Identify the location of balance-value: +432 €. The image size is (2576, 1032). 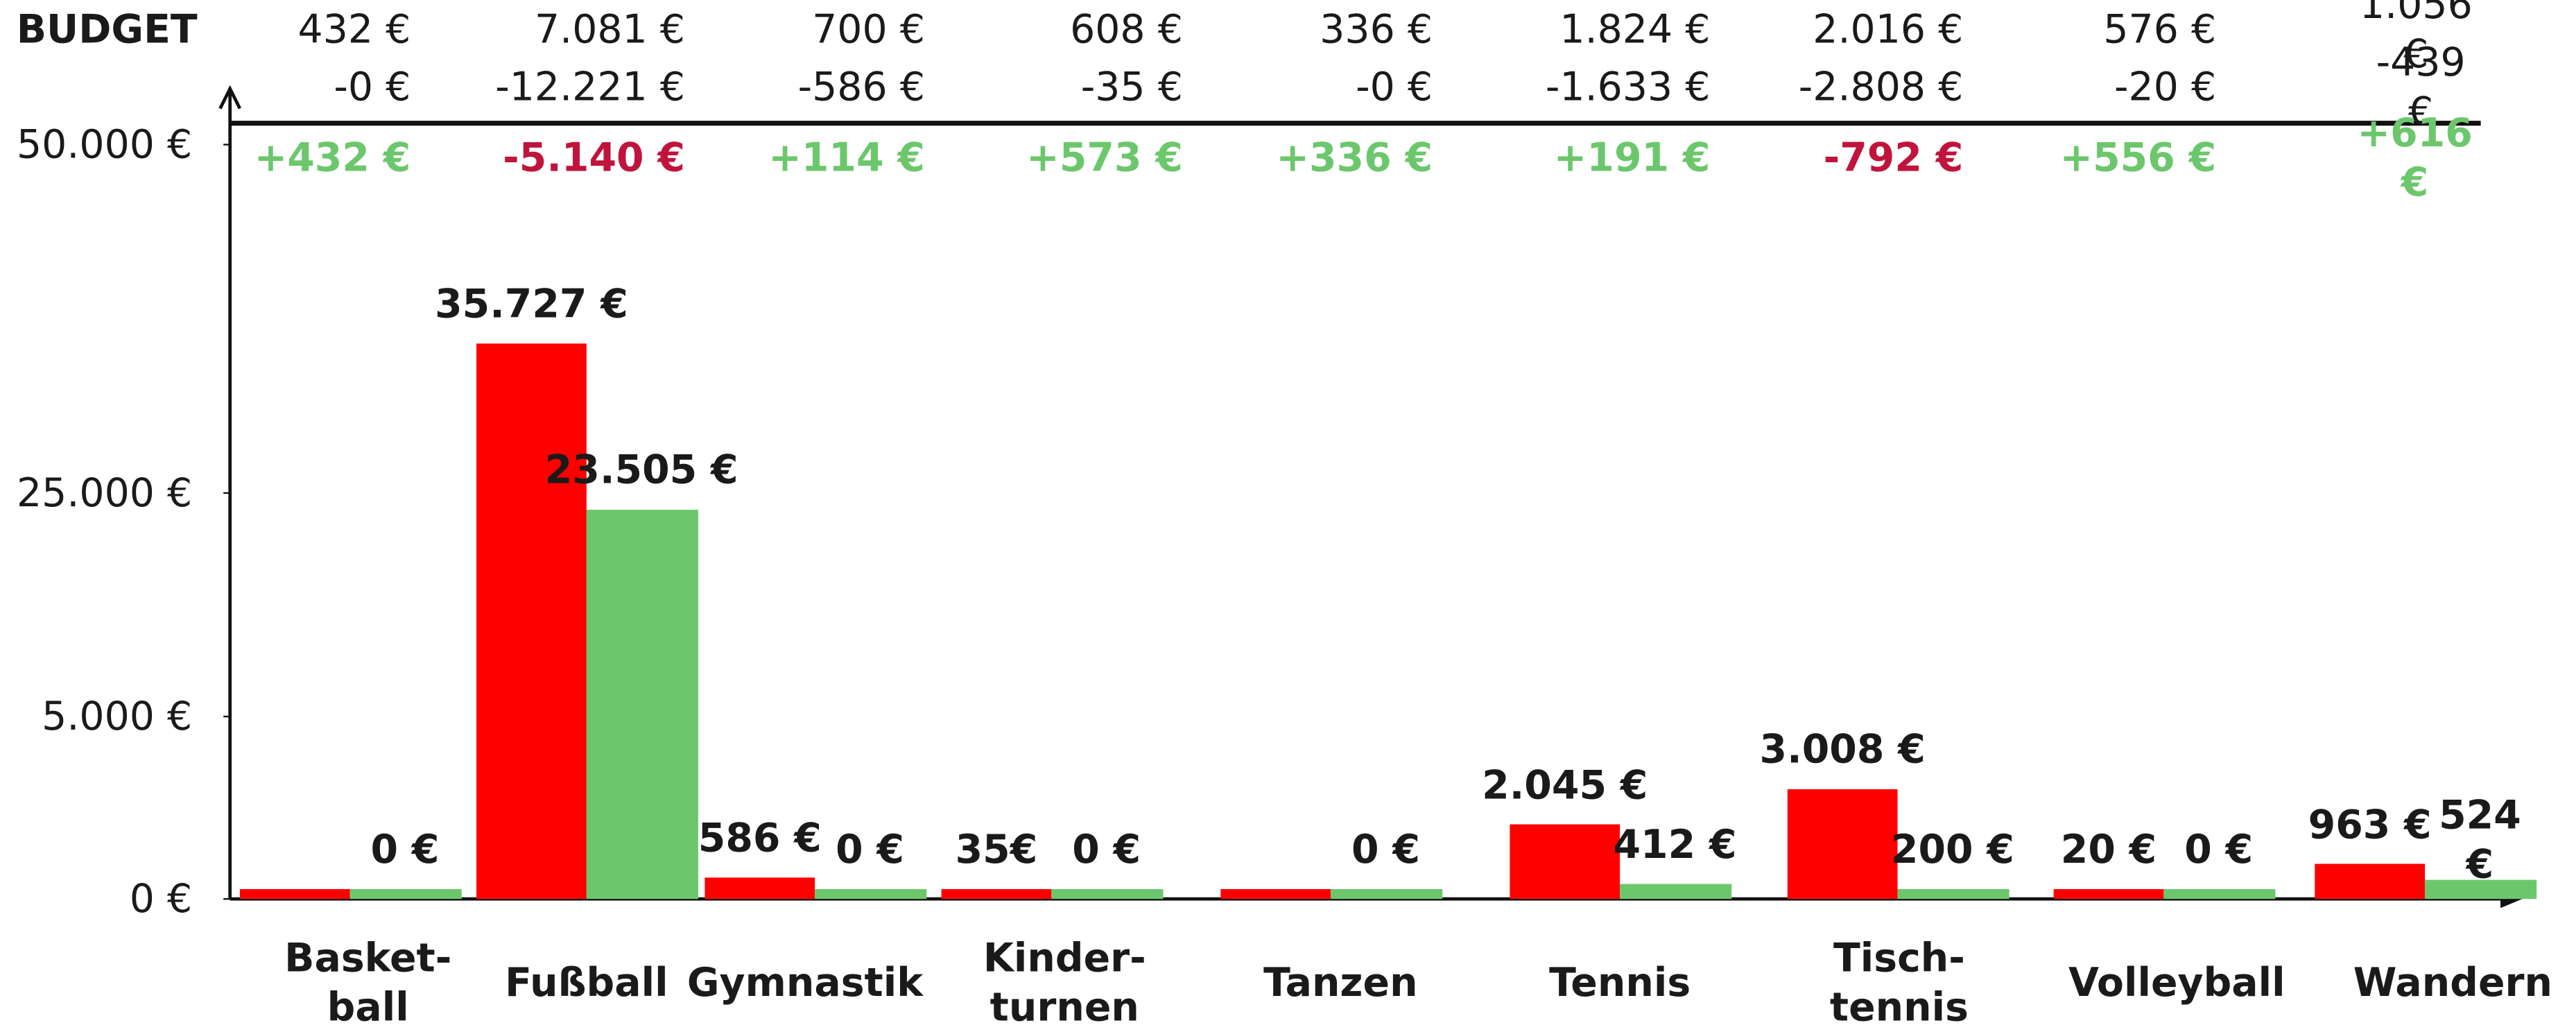
(332, 158).